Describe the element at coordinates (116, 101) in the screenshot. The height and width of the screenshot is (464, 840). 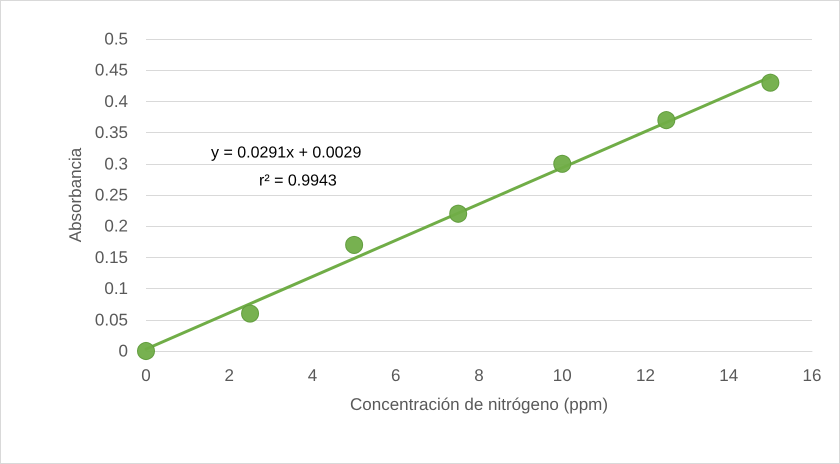
I see `y-tick-label: 0.4` at that location.